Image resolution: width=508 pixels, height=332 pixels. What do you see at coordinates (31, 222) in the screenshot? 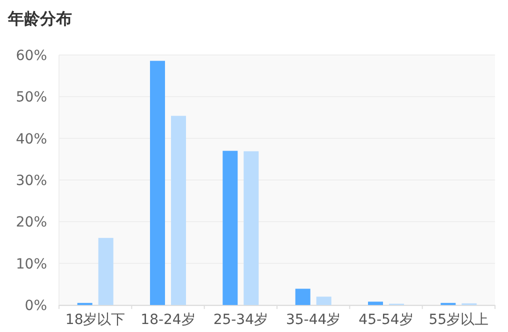
I see `y-tick-label: 20%` at bounding box center [31, 222].